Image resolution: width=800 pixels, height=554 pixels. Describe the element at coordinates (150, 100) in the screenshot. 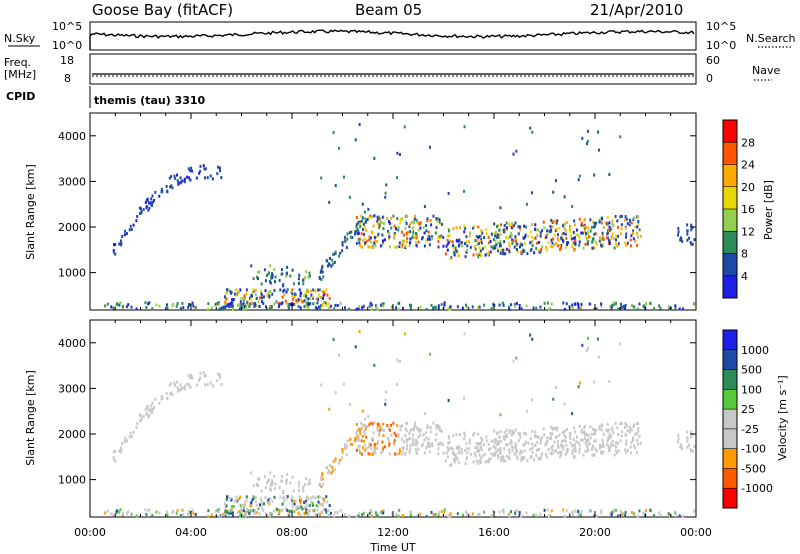

I see `program-label: themis (tau) 3310` at that location.